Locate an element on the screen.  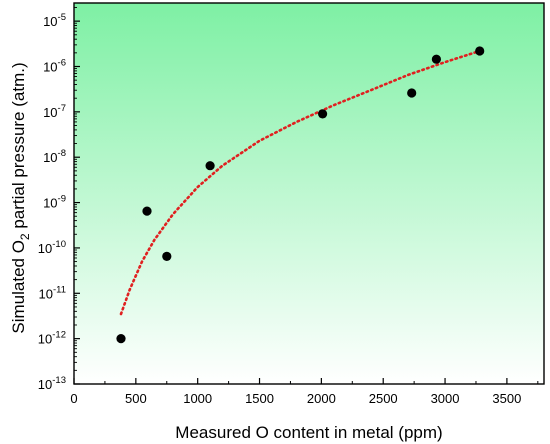
y-axis-title: Simulated O2 partial pressure (atm.) is located at coordinates (20, 197).